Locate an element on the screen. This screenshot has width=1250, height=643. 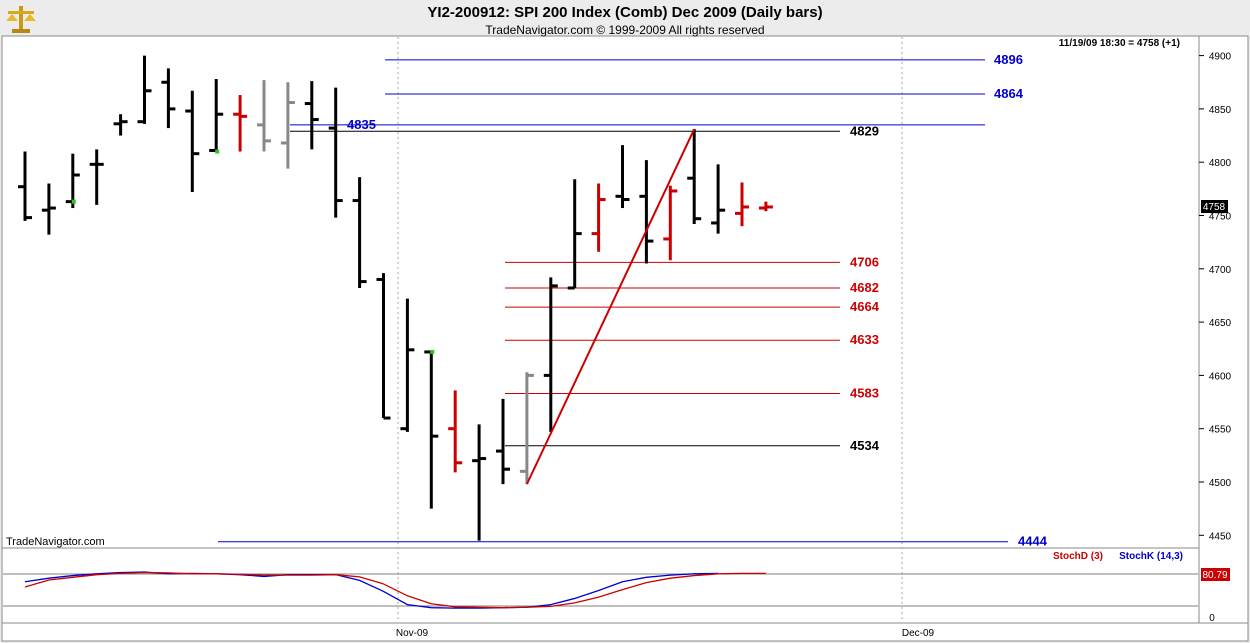
watermark-text: TradeNavigator.com is located at coordinates (55, 542).